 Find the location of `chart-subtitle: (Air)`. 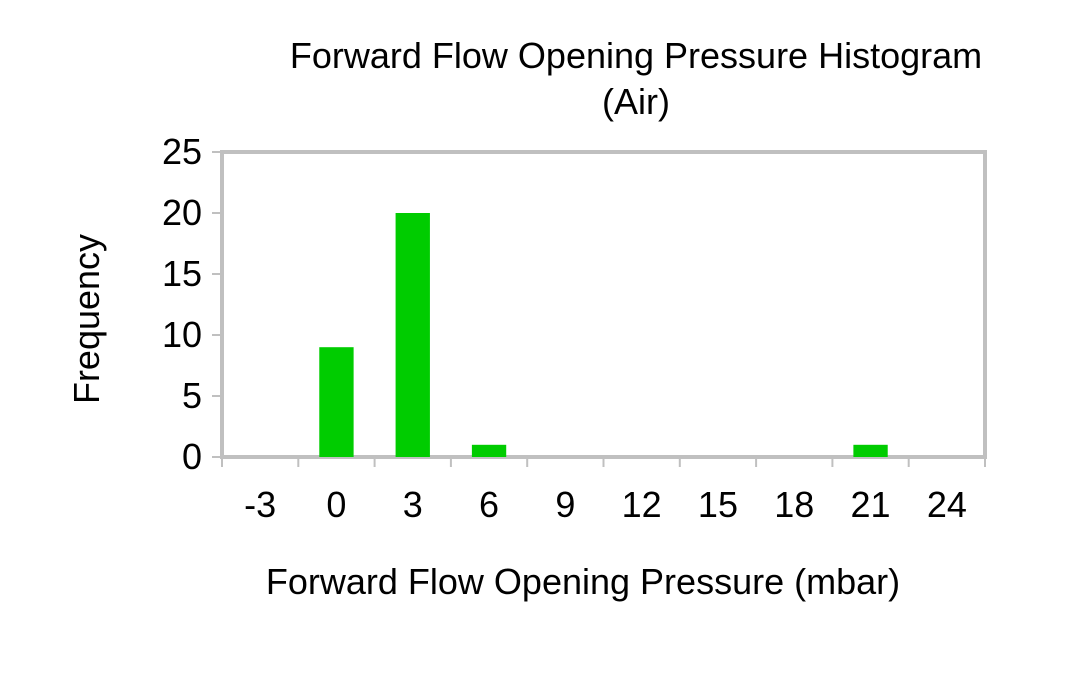

chart-subtitle: (Air) is located at coordinates (636, 101).